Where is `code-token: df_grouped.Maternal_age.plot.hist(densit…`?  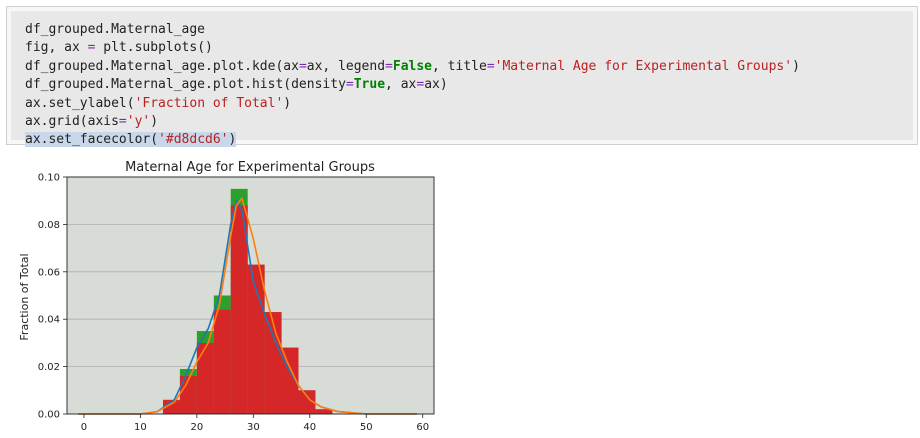
code-token: df_grouped.Maternal_age.plot.hist(densit… is located at coordinates (185, 85).